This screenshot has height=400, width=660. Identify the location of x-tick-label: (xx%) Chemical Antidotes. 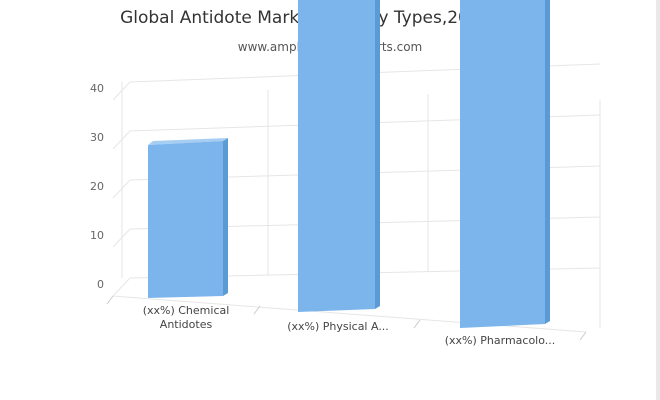
(186, 317).